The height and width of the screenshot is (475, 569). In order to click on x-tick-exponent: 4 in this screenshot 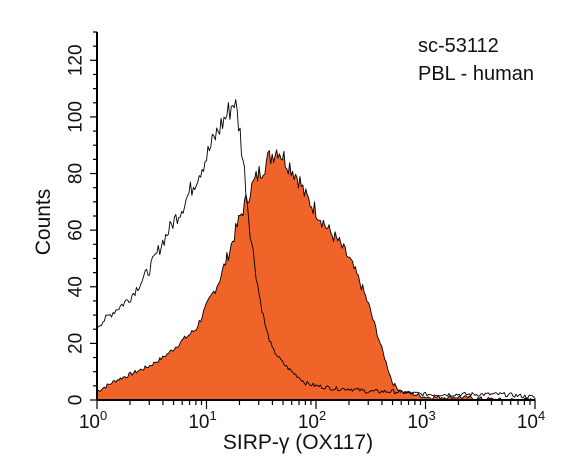, I will do `click(541, 415)`.